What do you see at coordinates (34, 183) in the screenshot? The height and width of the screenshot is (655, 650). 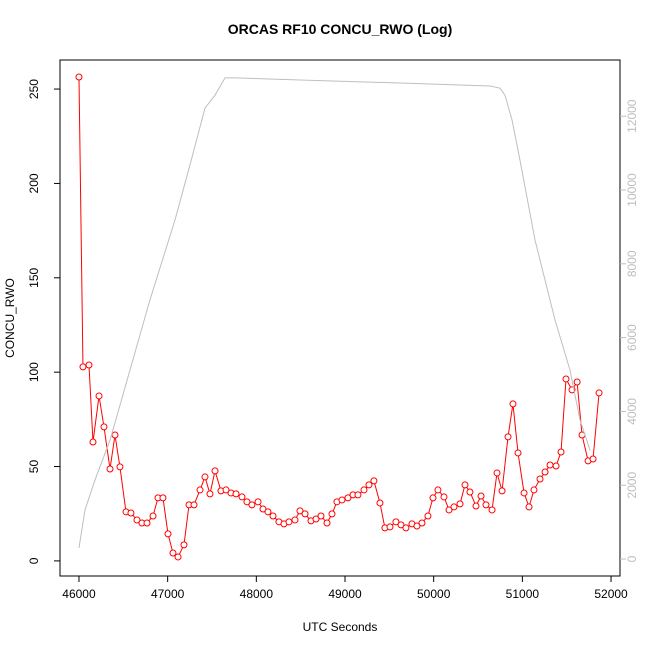 I see `y-tick-label: 200` at bounding box center [34, 183].